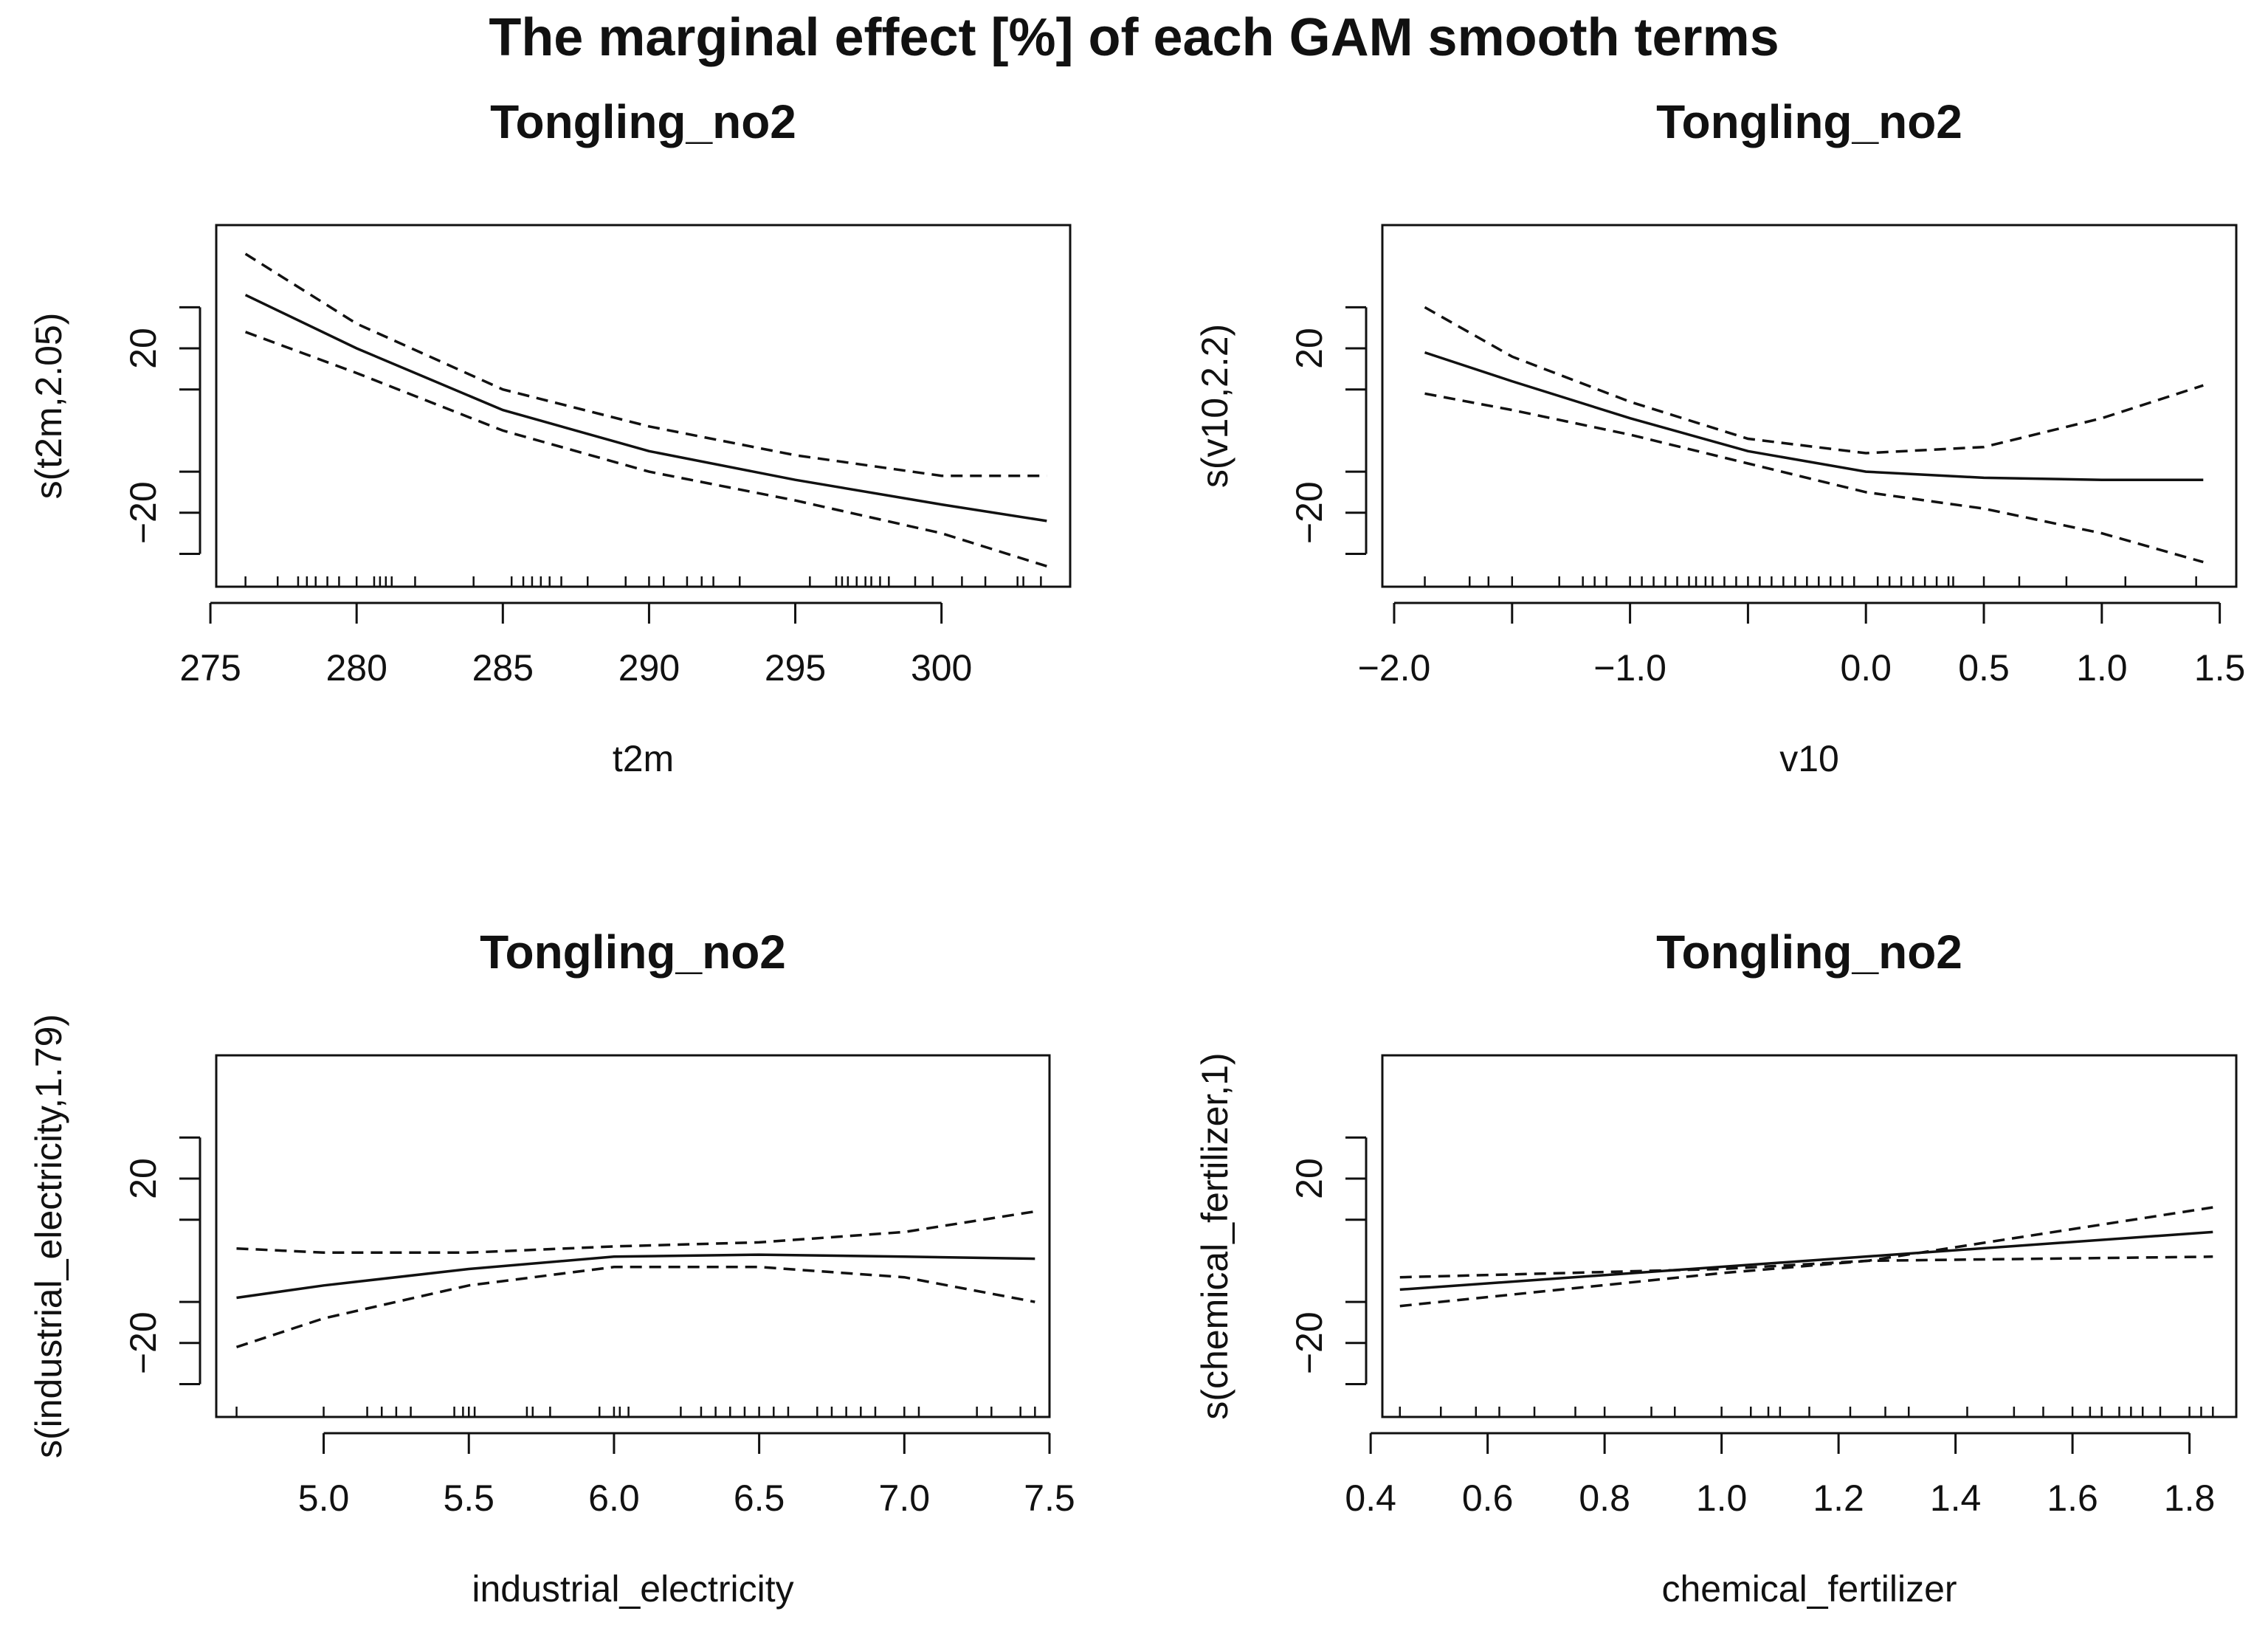 Image resolution: width=2268 pixels, height=1645 pixels. Describe the element at coordinates (1604, 1498) in the screenshot. I see `x-tick-label: 0.8` at that location.